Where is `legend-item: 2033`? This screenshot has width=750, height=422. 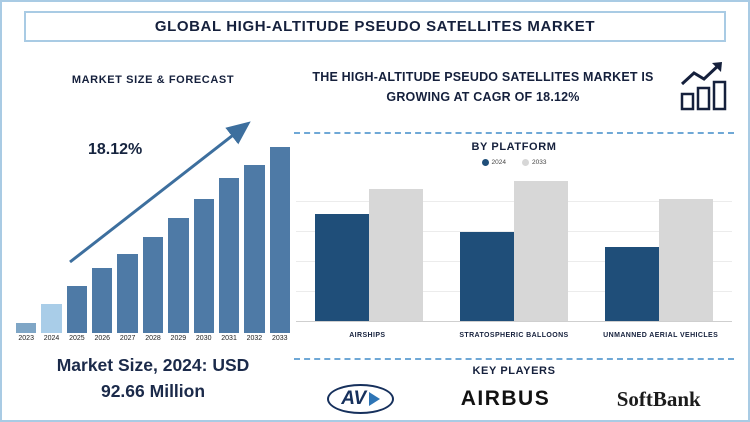
legend-item: 2033 is located at coordinates (534, 162).